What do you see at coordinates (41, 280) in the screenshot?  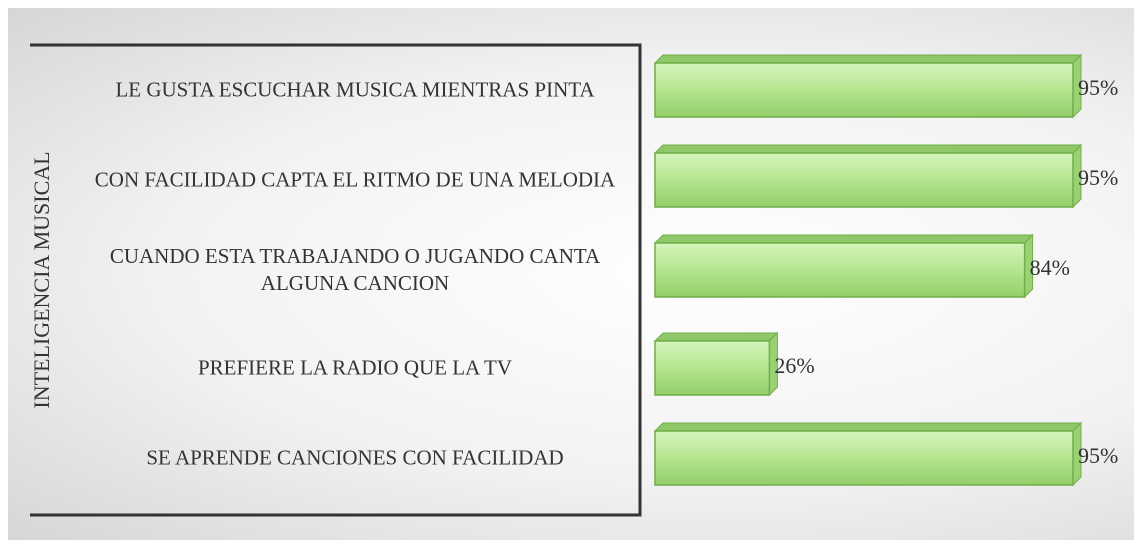 I see `axis-label: INTELIGENCIA MUSICAL` at bounding box center [41, 280].